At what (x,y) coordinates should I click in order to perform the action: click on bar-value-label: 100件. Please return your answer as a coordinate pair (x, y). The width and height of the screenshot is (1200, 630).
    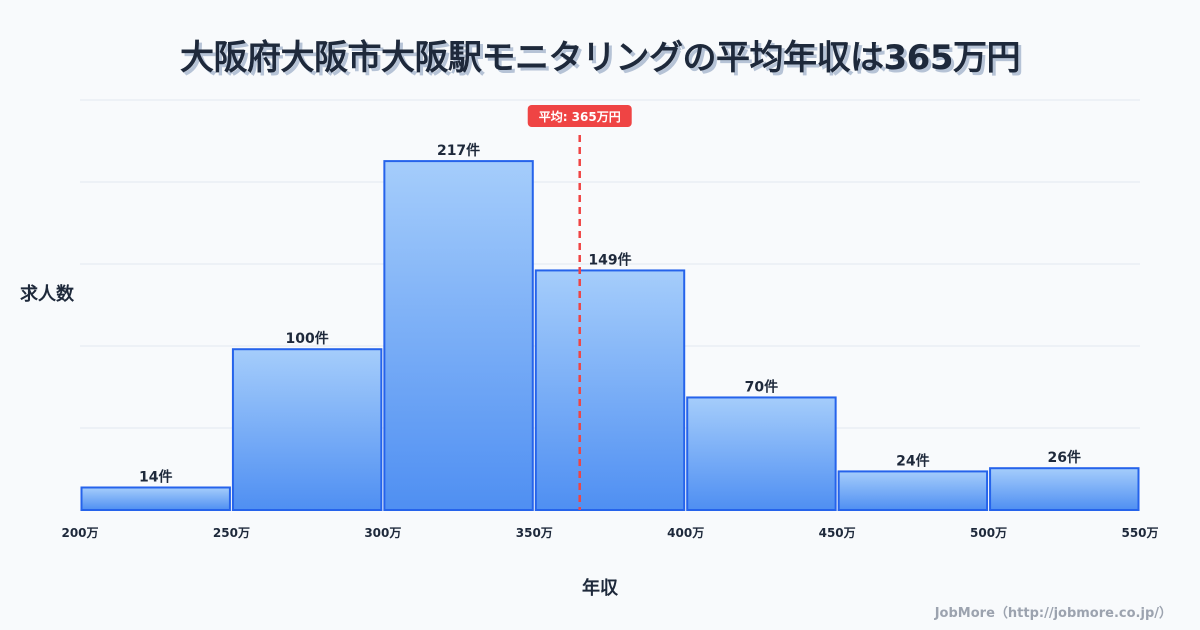
    Looking at the image, I should click on (307, 338).